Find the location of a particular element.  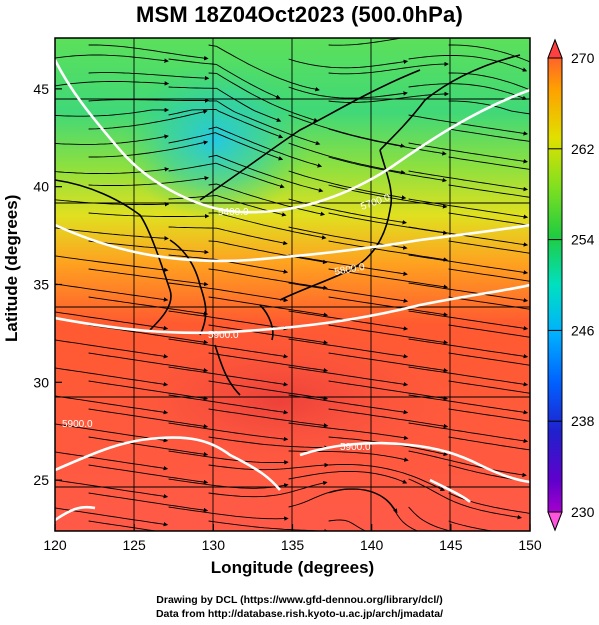

contour-label: 5900.0 is located at coordinates (223, 335).